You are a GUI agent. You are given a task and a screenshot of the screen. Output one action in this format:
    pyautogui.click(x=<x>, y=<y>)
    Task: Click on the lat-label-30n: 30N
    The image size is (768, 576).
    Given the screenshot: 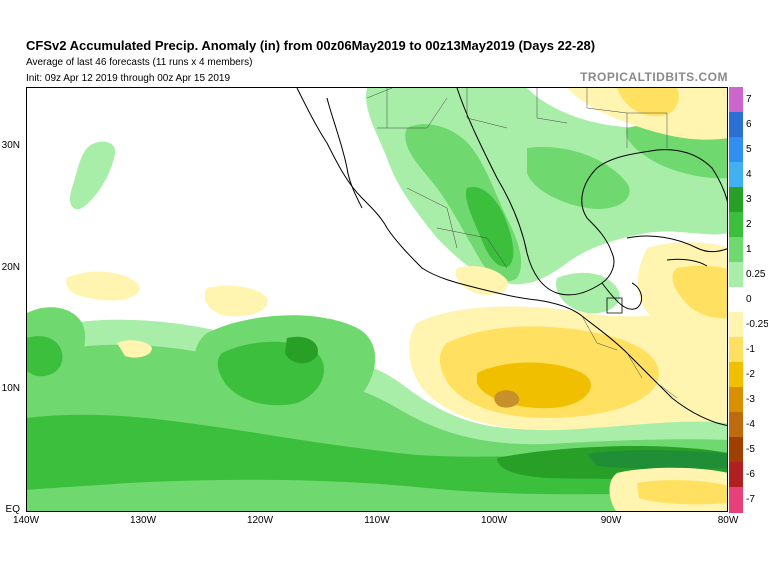 What is the action you would take?
    pyautogui.click(x=10, y=145)
    